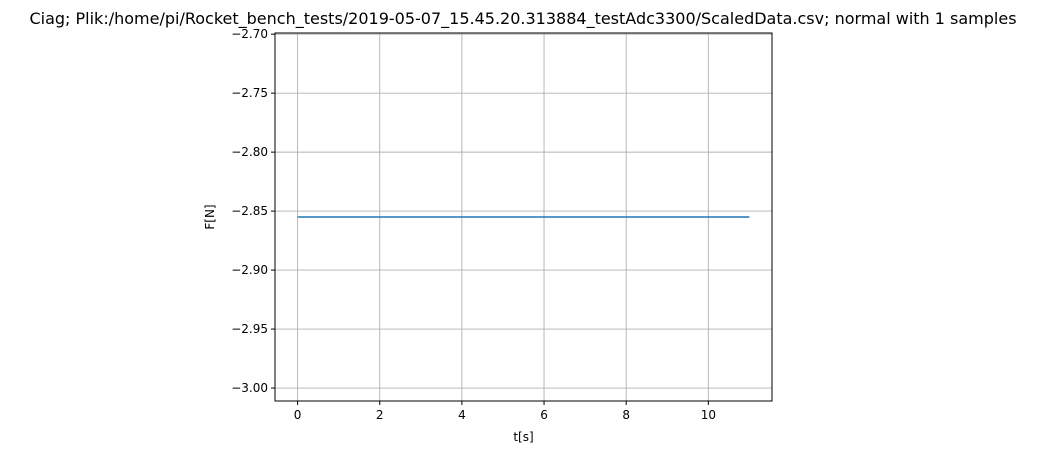 The width and height of the screenshot is (1047, 455). Describe the element at coordinates (380, 415) in the screenshot. I see `x-tick-label: 2` at that location.